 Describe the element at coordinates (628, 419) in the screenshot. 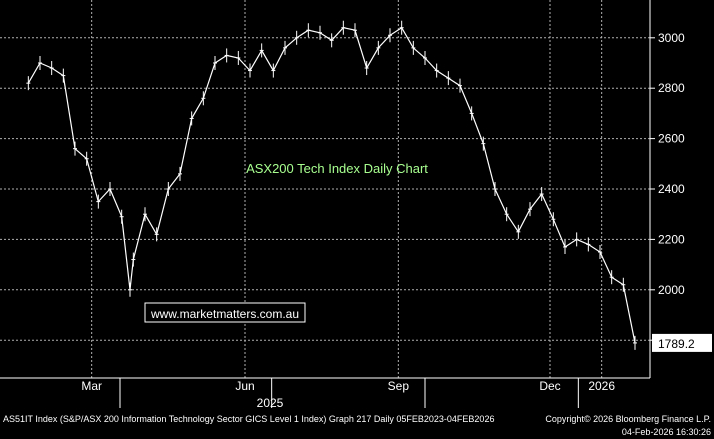

I see `footer-copyright: Copyright© 2026 Bloomberg Finance L.P.` at that location.